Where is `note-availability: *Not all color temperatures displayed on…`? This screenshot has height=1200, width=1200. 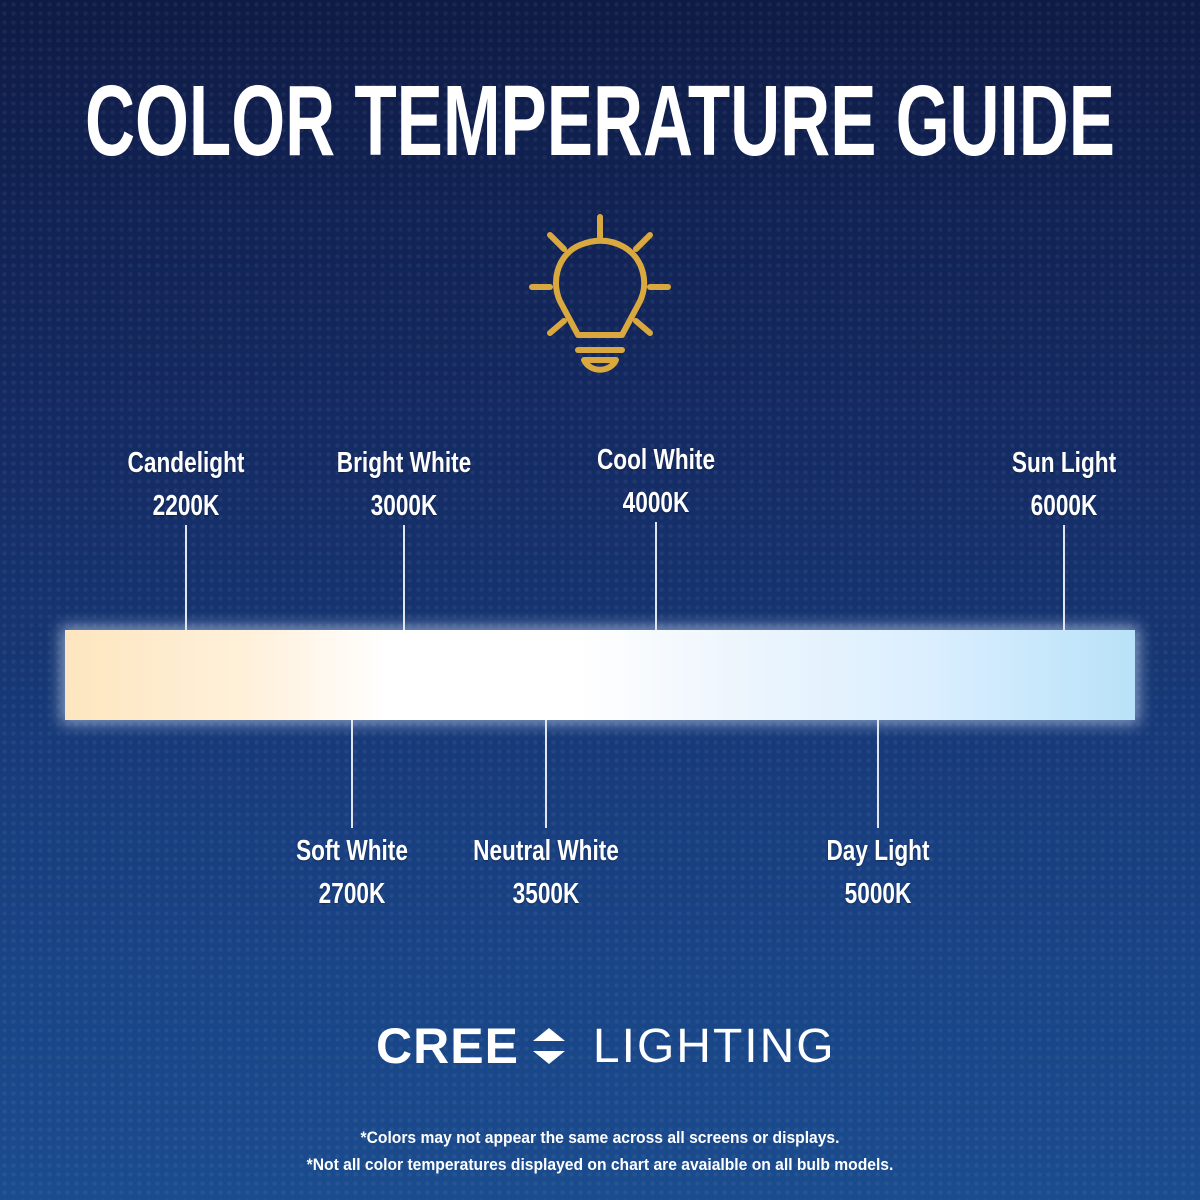
note-availability: *Not all color temperatures displayed on… is located at coordinates (600, 1164).